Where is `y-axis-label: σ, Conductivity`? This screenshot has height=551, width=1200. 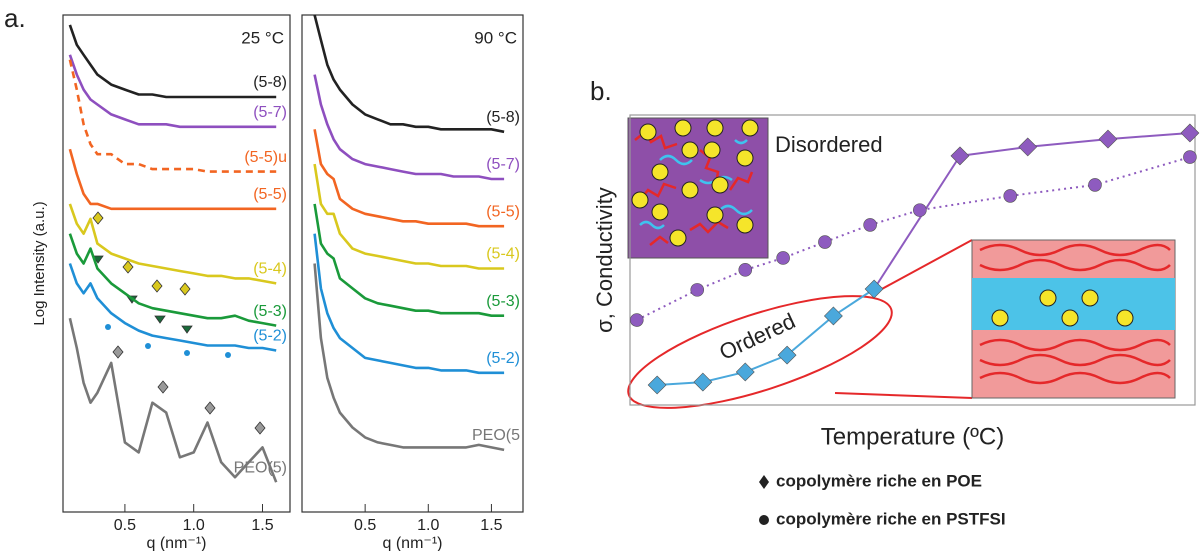
y-axis-label: σ, Conductivity is located at coordinates (604, 260).